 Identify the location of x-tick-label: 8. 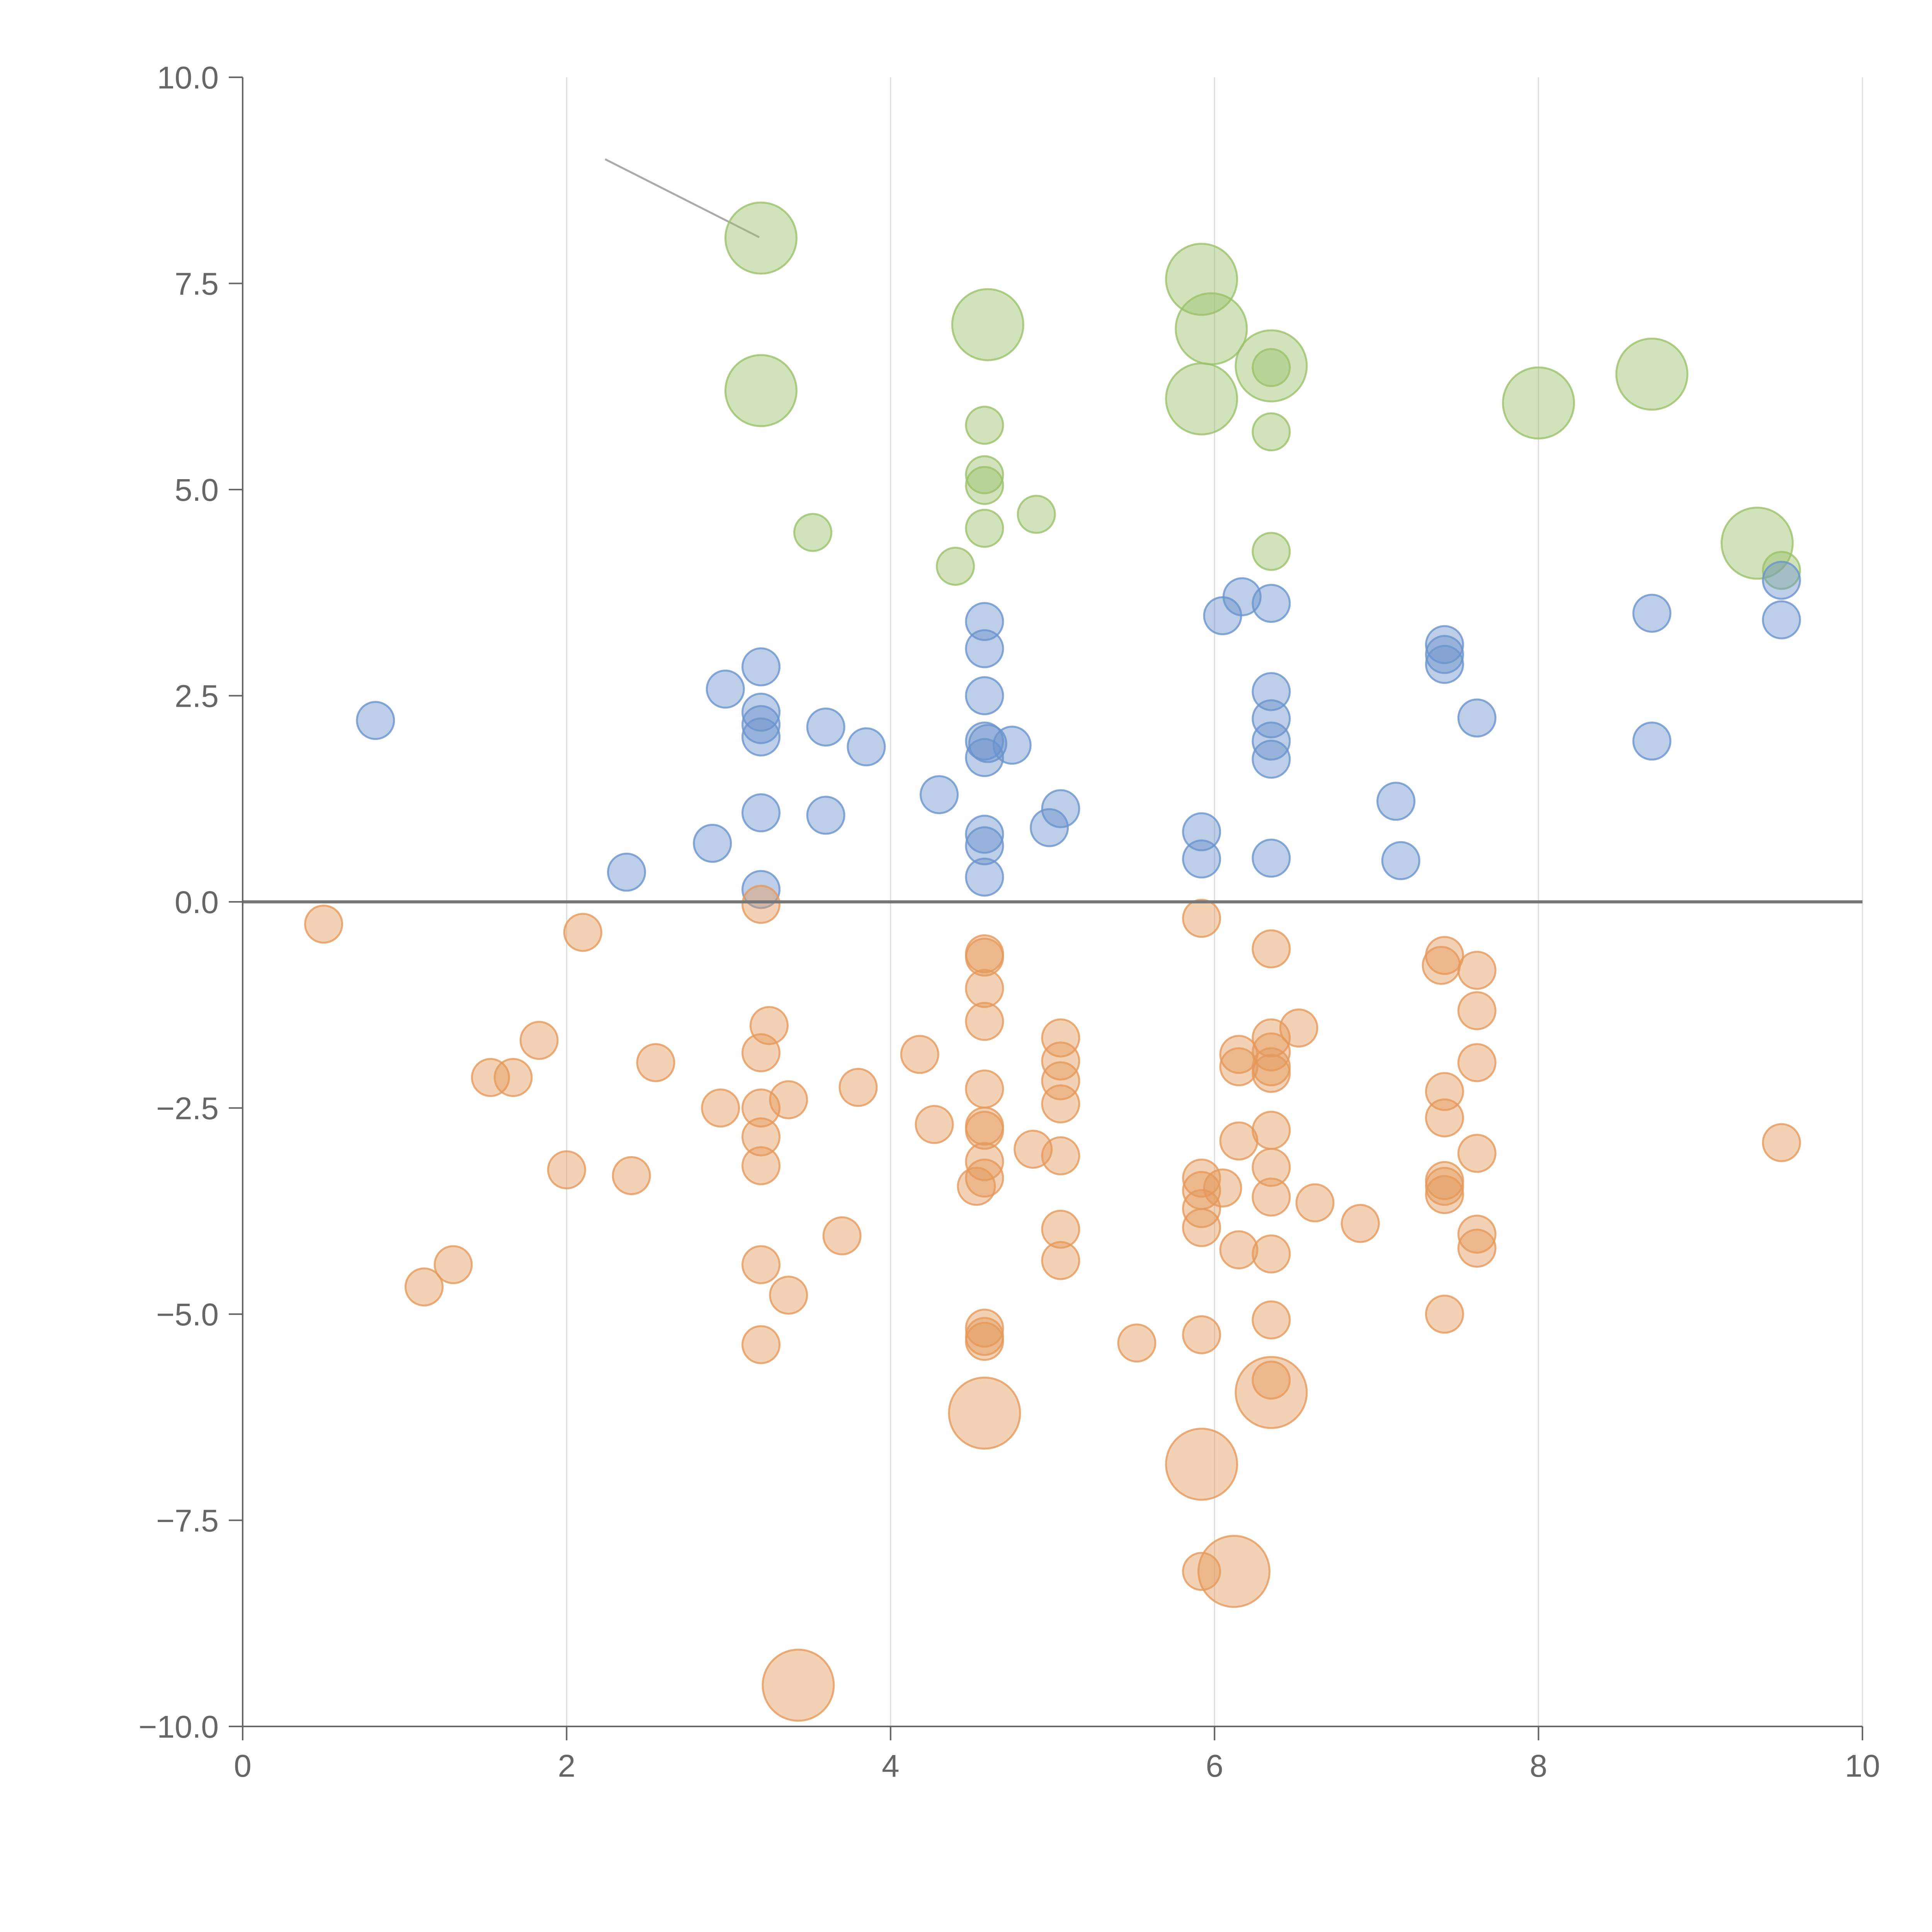
(1539, 1766).